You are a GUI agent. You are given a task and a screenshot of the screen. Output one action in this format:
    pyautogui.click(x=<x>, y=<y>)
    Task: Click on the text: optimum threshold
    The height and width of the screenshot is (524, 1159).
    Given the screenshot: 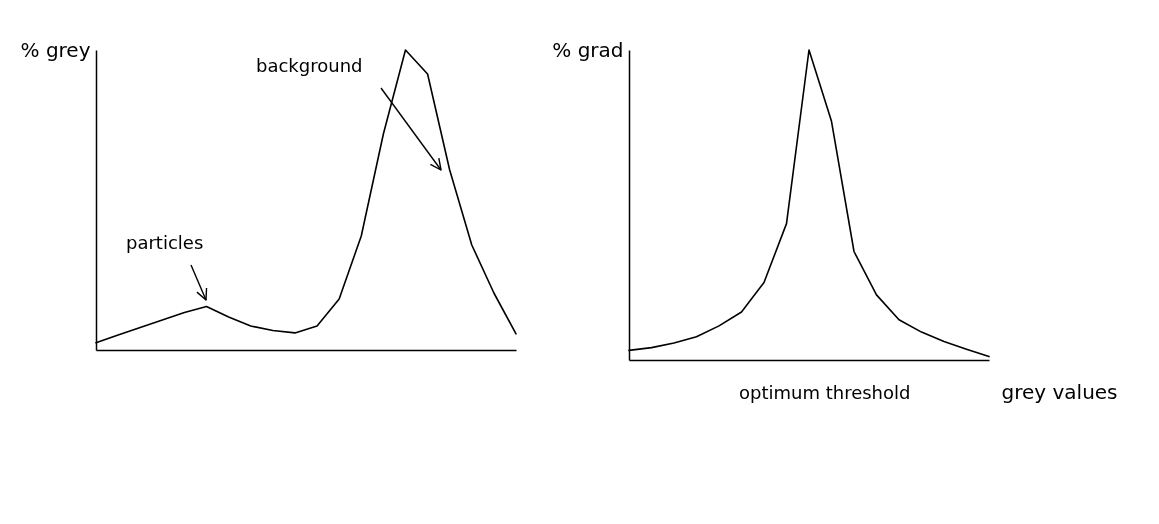 What is the action you would take?
    pyautogui.click(x=825, y=392)
    